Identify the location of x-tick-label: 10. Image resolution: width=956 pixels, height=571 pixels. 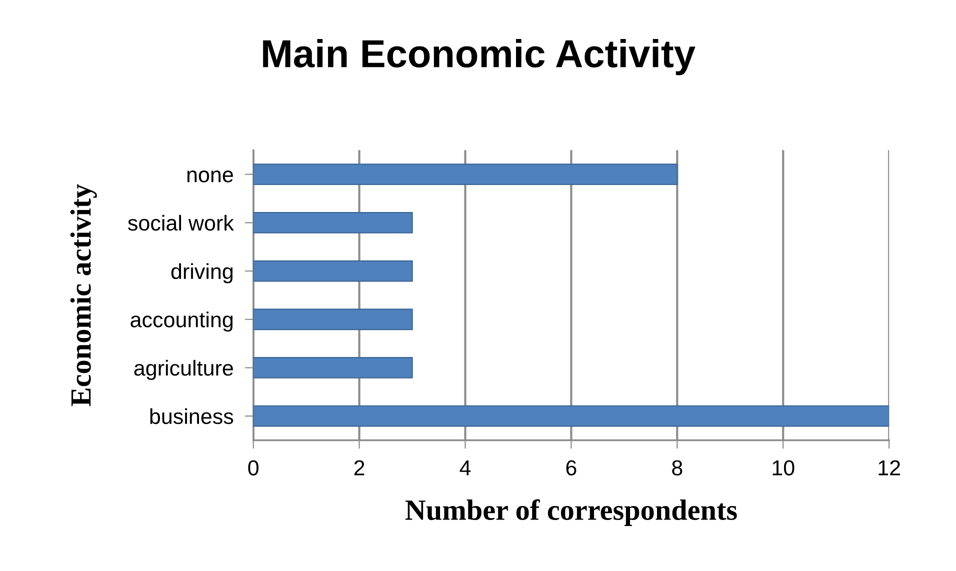
(783, 468).